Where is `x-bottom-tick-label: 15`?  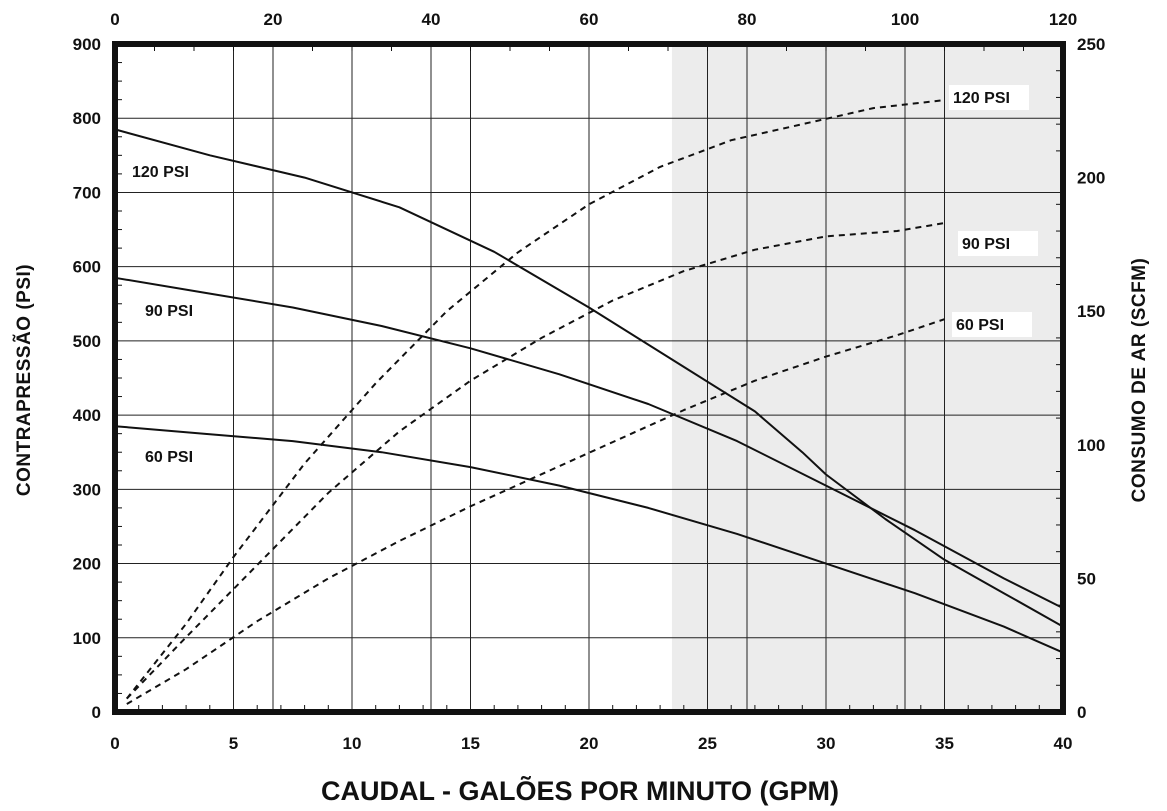
x-bottom-tick-label: 15 is located at coordinates (470, 743).